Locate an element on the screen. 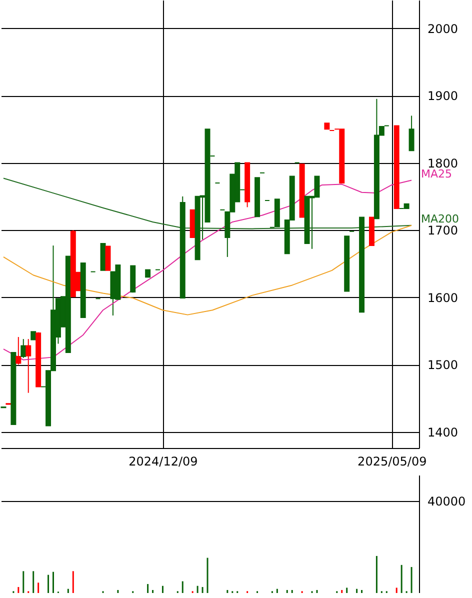  series-label: MA200 is located at coordinates (440, 219).